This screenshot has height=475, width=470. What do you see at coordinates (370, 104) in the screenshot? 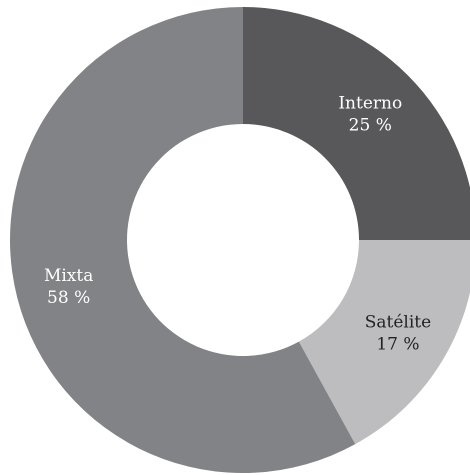
I see `slice-label: Interno` at bounding box center [370, 104].